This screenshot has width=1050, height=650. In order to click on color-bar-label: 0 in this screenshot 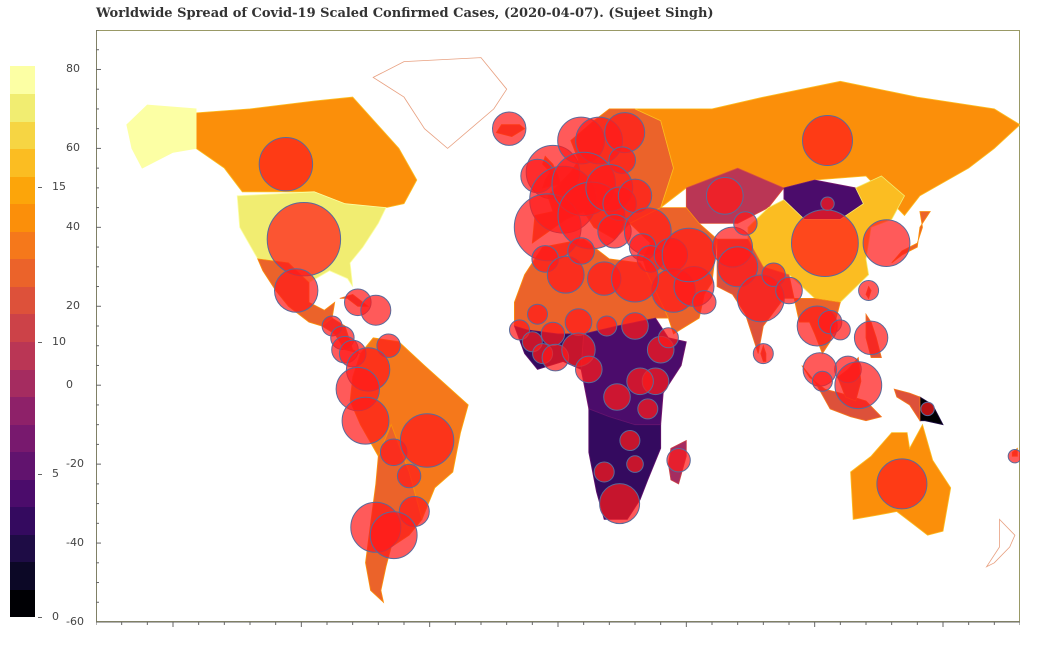, I will do `click(55, 616)`.